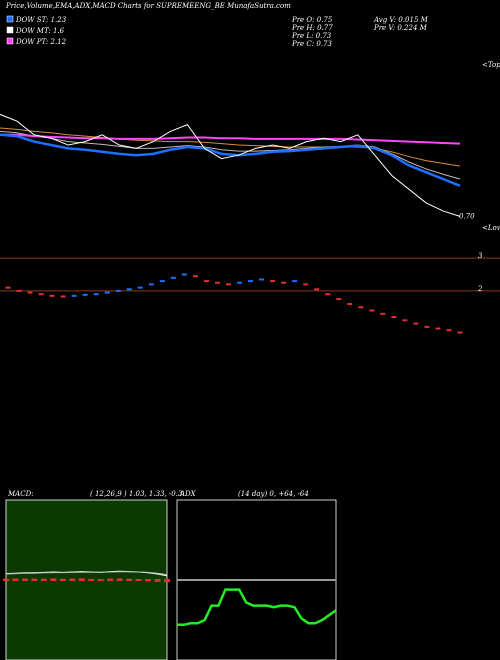 This screenshot has height=660, width=500. Describe the element at coordinates (86, 579) in the screenshot. I see `panel` at that location.